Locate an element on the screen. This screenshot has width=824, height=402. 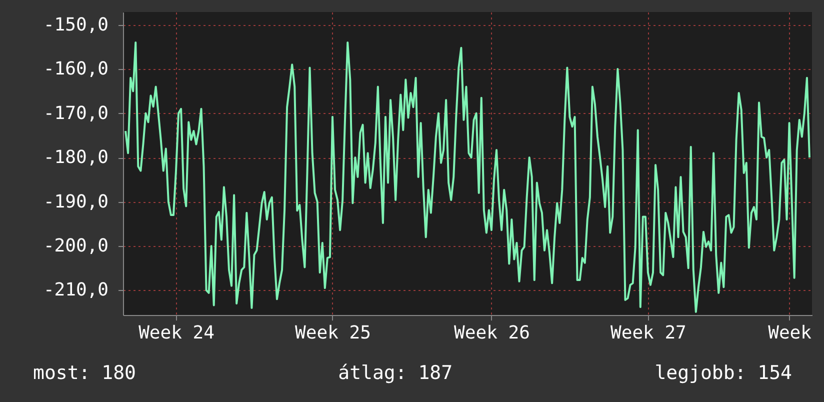
x-tick-label: Week 26 is located at coordinates (492, 333).